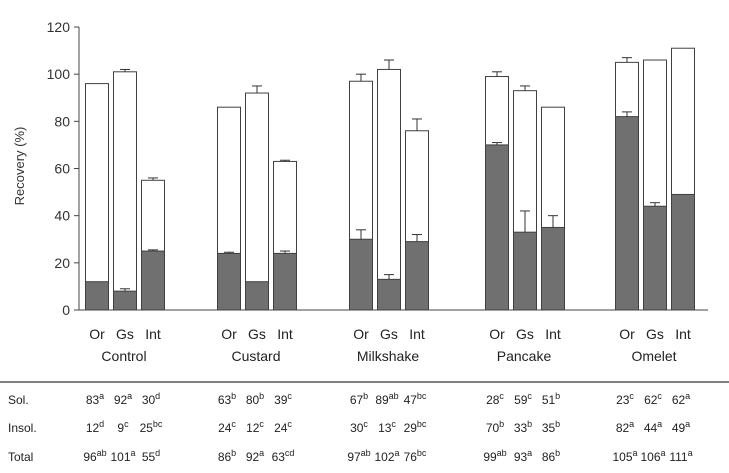 Image resolution: width=729 pixels, height=473 pixels. What do you see at coordinates (95, 427) in the screenshot?
I see `table-cell: 12d` at bounding box center [95, 427].